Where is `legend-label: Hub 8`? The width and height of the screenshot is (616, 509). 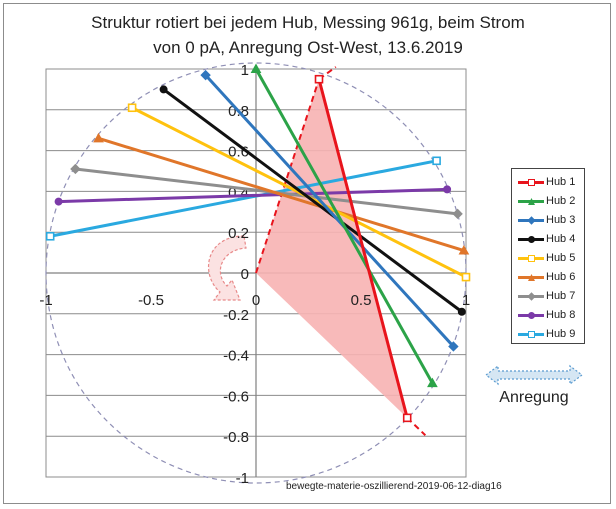 legend-label: Hub 8 is located at coordinates (561, 315).